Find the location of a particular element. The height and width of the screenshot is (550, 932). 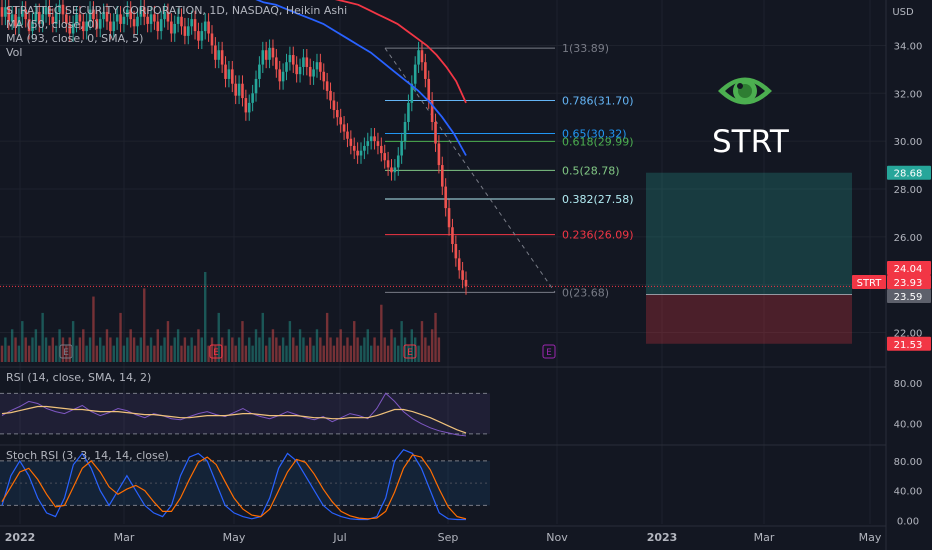

ma50-legend: MA (50, close, 0) is located at coordinates (52, 24).